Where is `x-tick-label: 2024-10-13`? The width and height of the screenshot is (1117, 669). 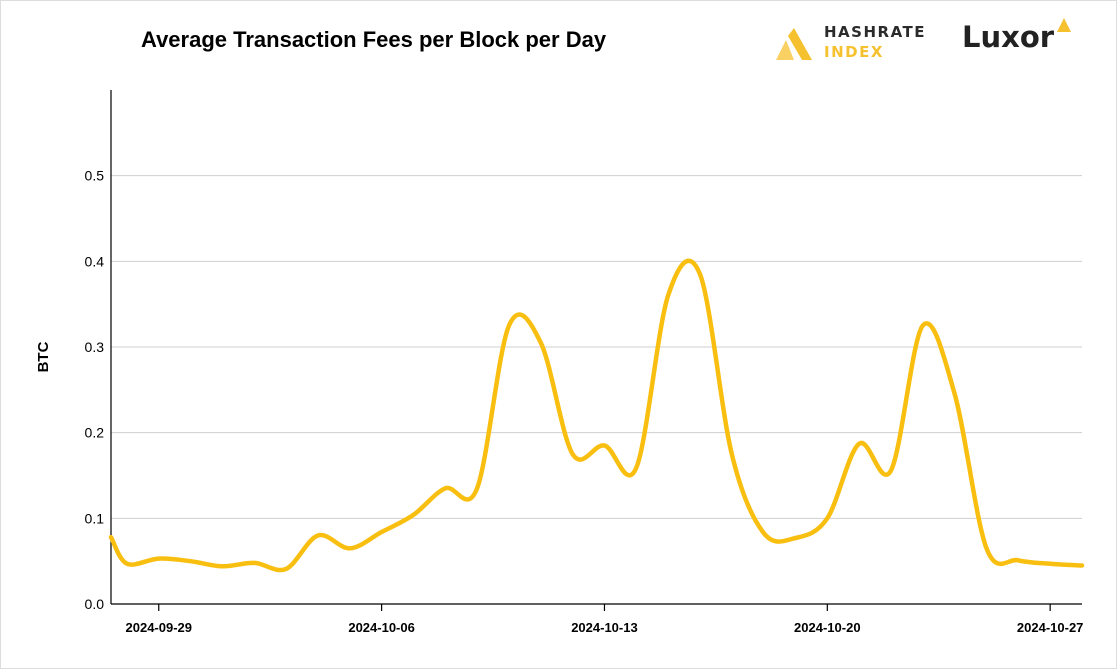 x-tick-label: 2024-10-13 is located at coordinates (604, 627).